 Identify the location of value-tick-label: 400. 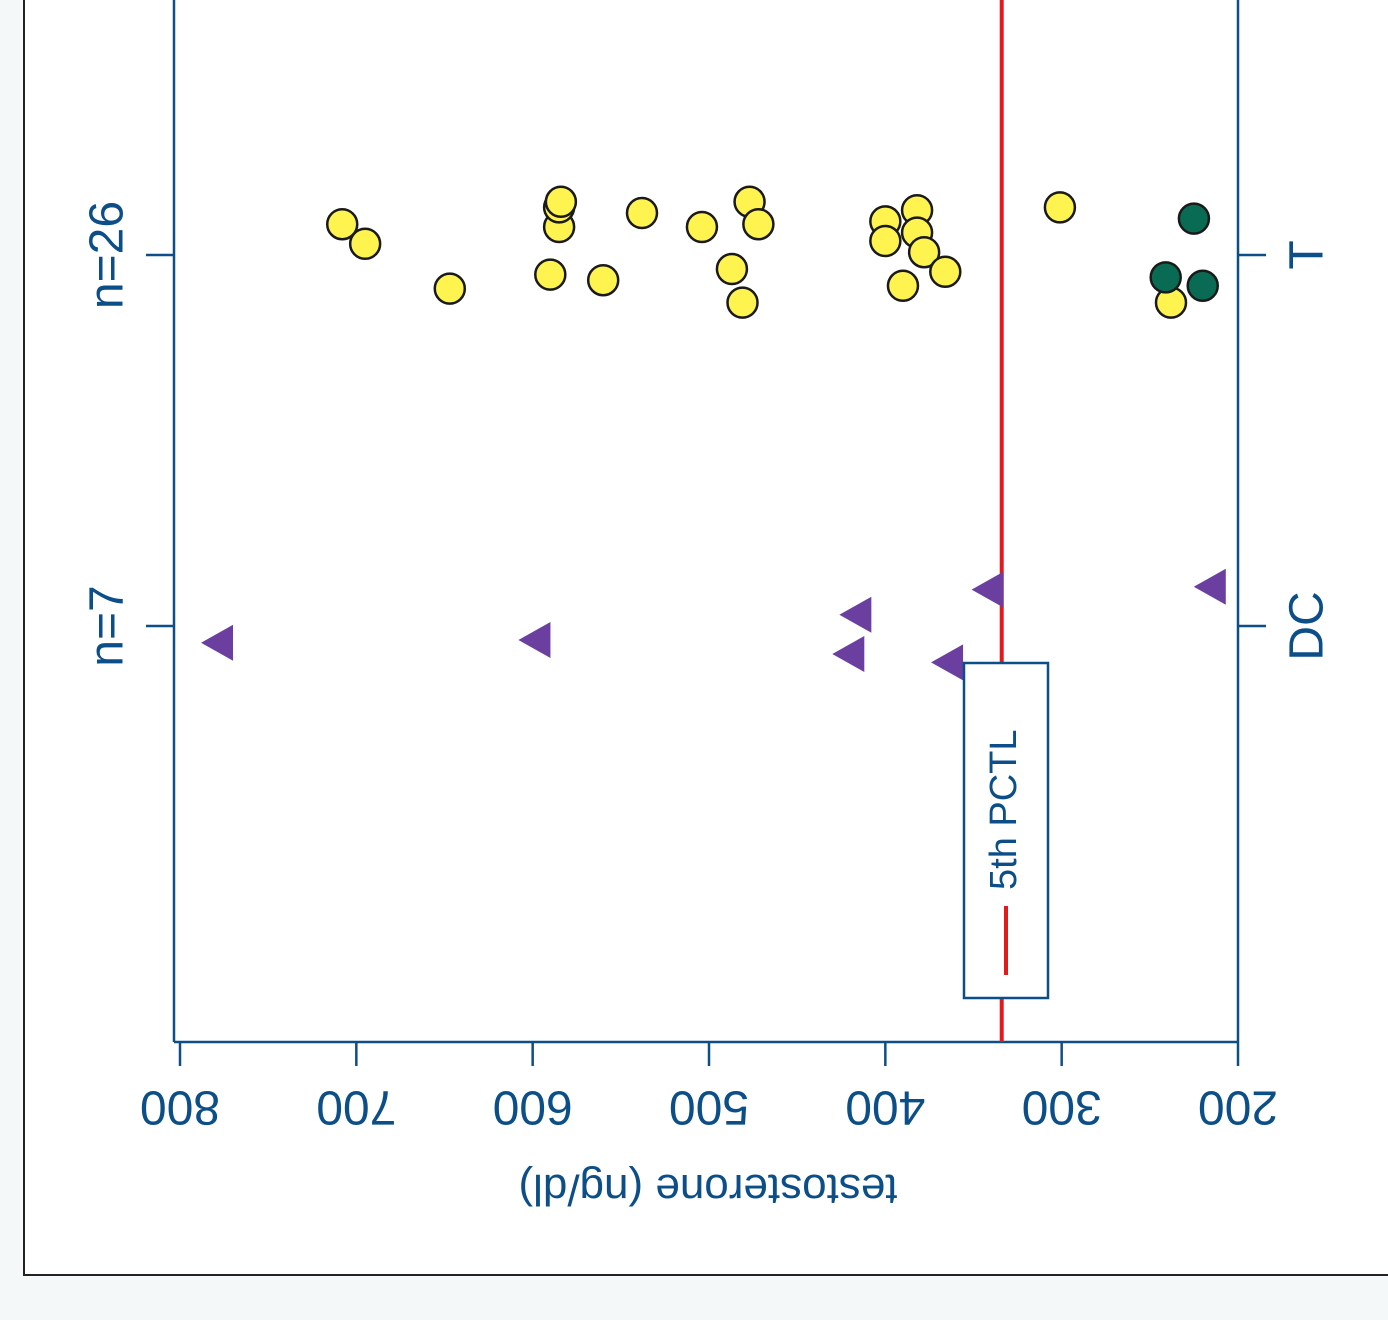
(885, 1106).